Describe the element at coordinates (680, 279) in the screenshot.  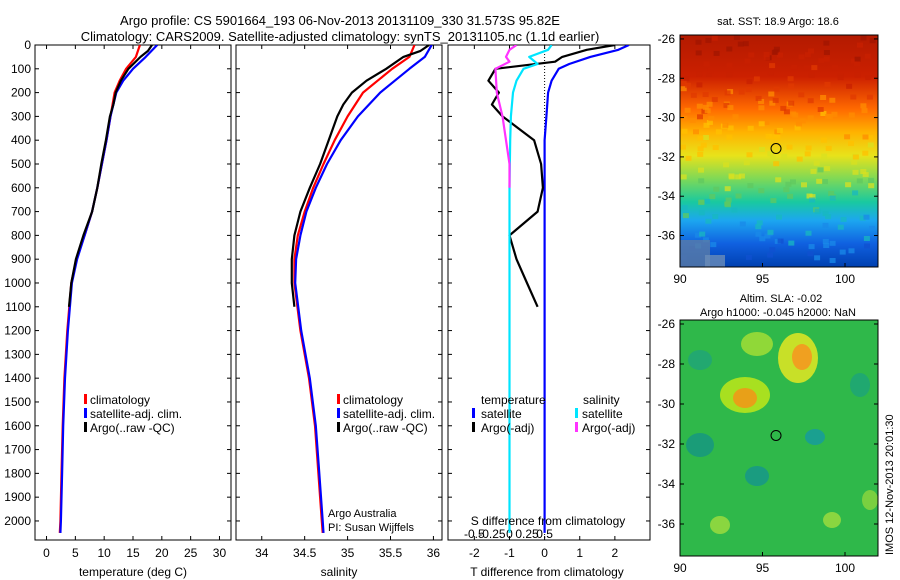
I see `map-x-tick-label: 90` at that location.